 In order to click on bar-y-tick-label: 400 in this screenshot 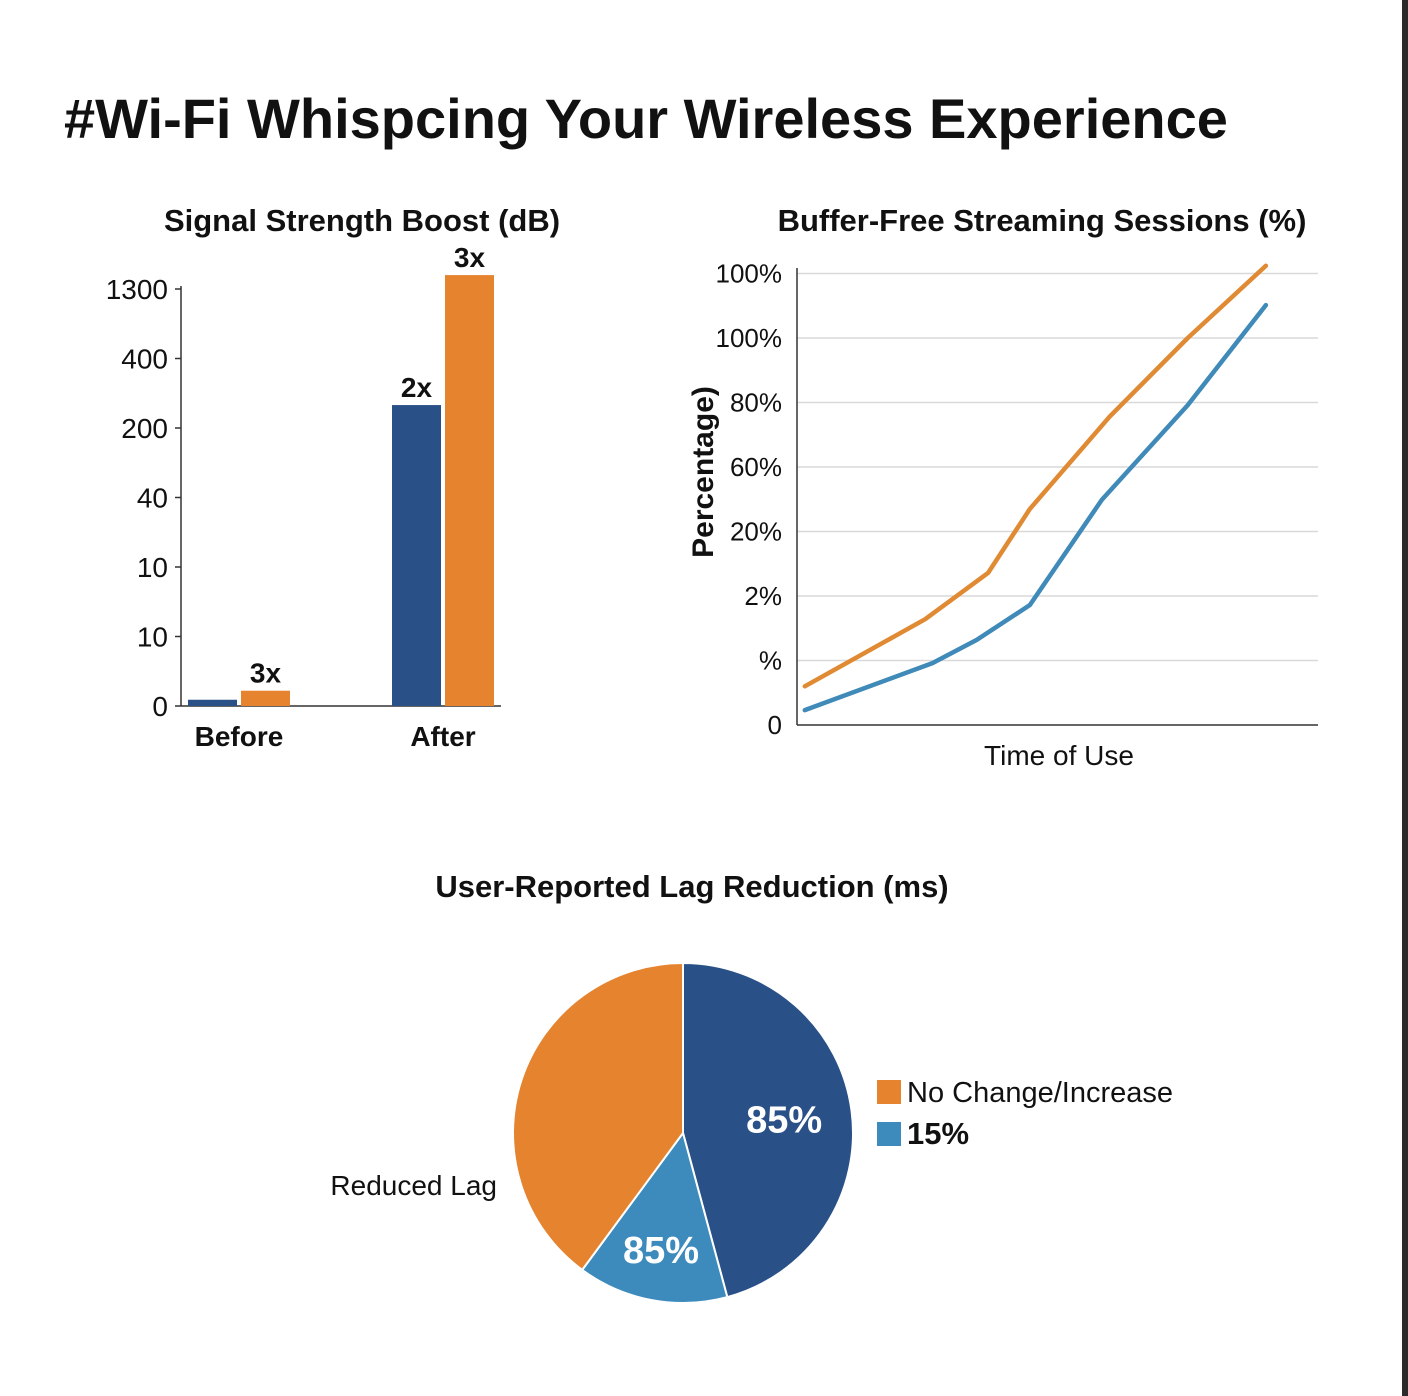, I will do `click(144, 359)`.